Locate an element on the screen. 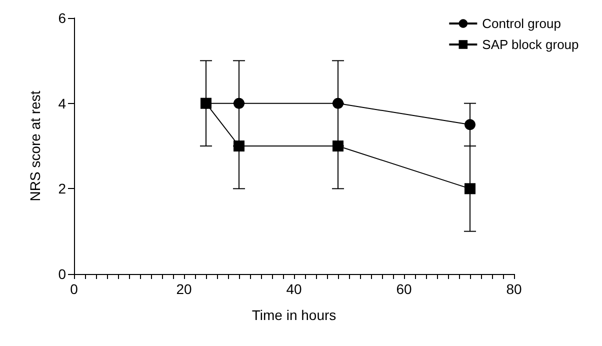  y-axis-title: NRS score at rest is located at coordinates (35, 146).